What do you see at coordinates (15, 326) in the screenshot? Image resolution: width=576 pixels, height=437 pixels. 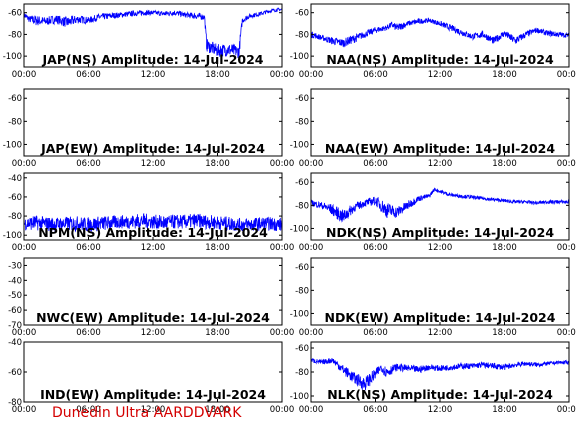 I see `y-tick-label: -70` at bounding box center [15, 326].